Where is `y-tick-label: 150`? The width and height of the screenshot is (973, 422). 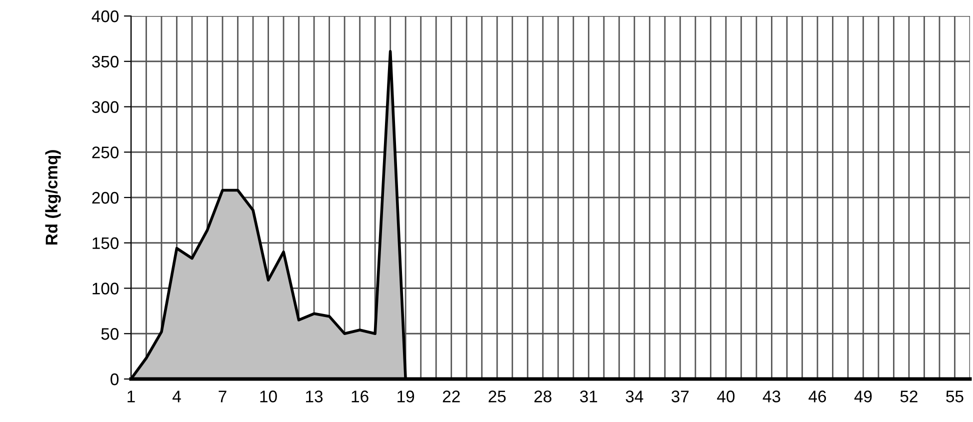 y-tick-label: 150 is located at coordinates (105, 243).